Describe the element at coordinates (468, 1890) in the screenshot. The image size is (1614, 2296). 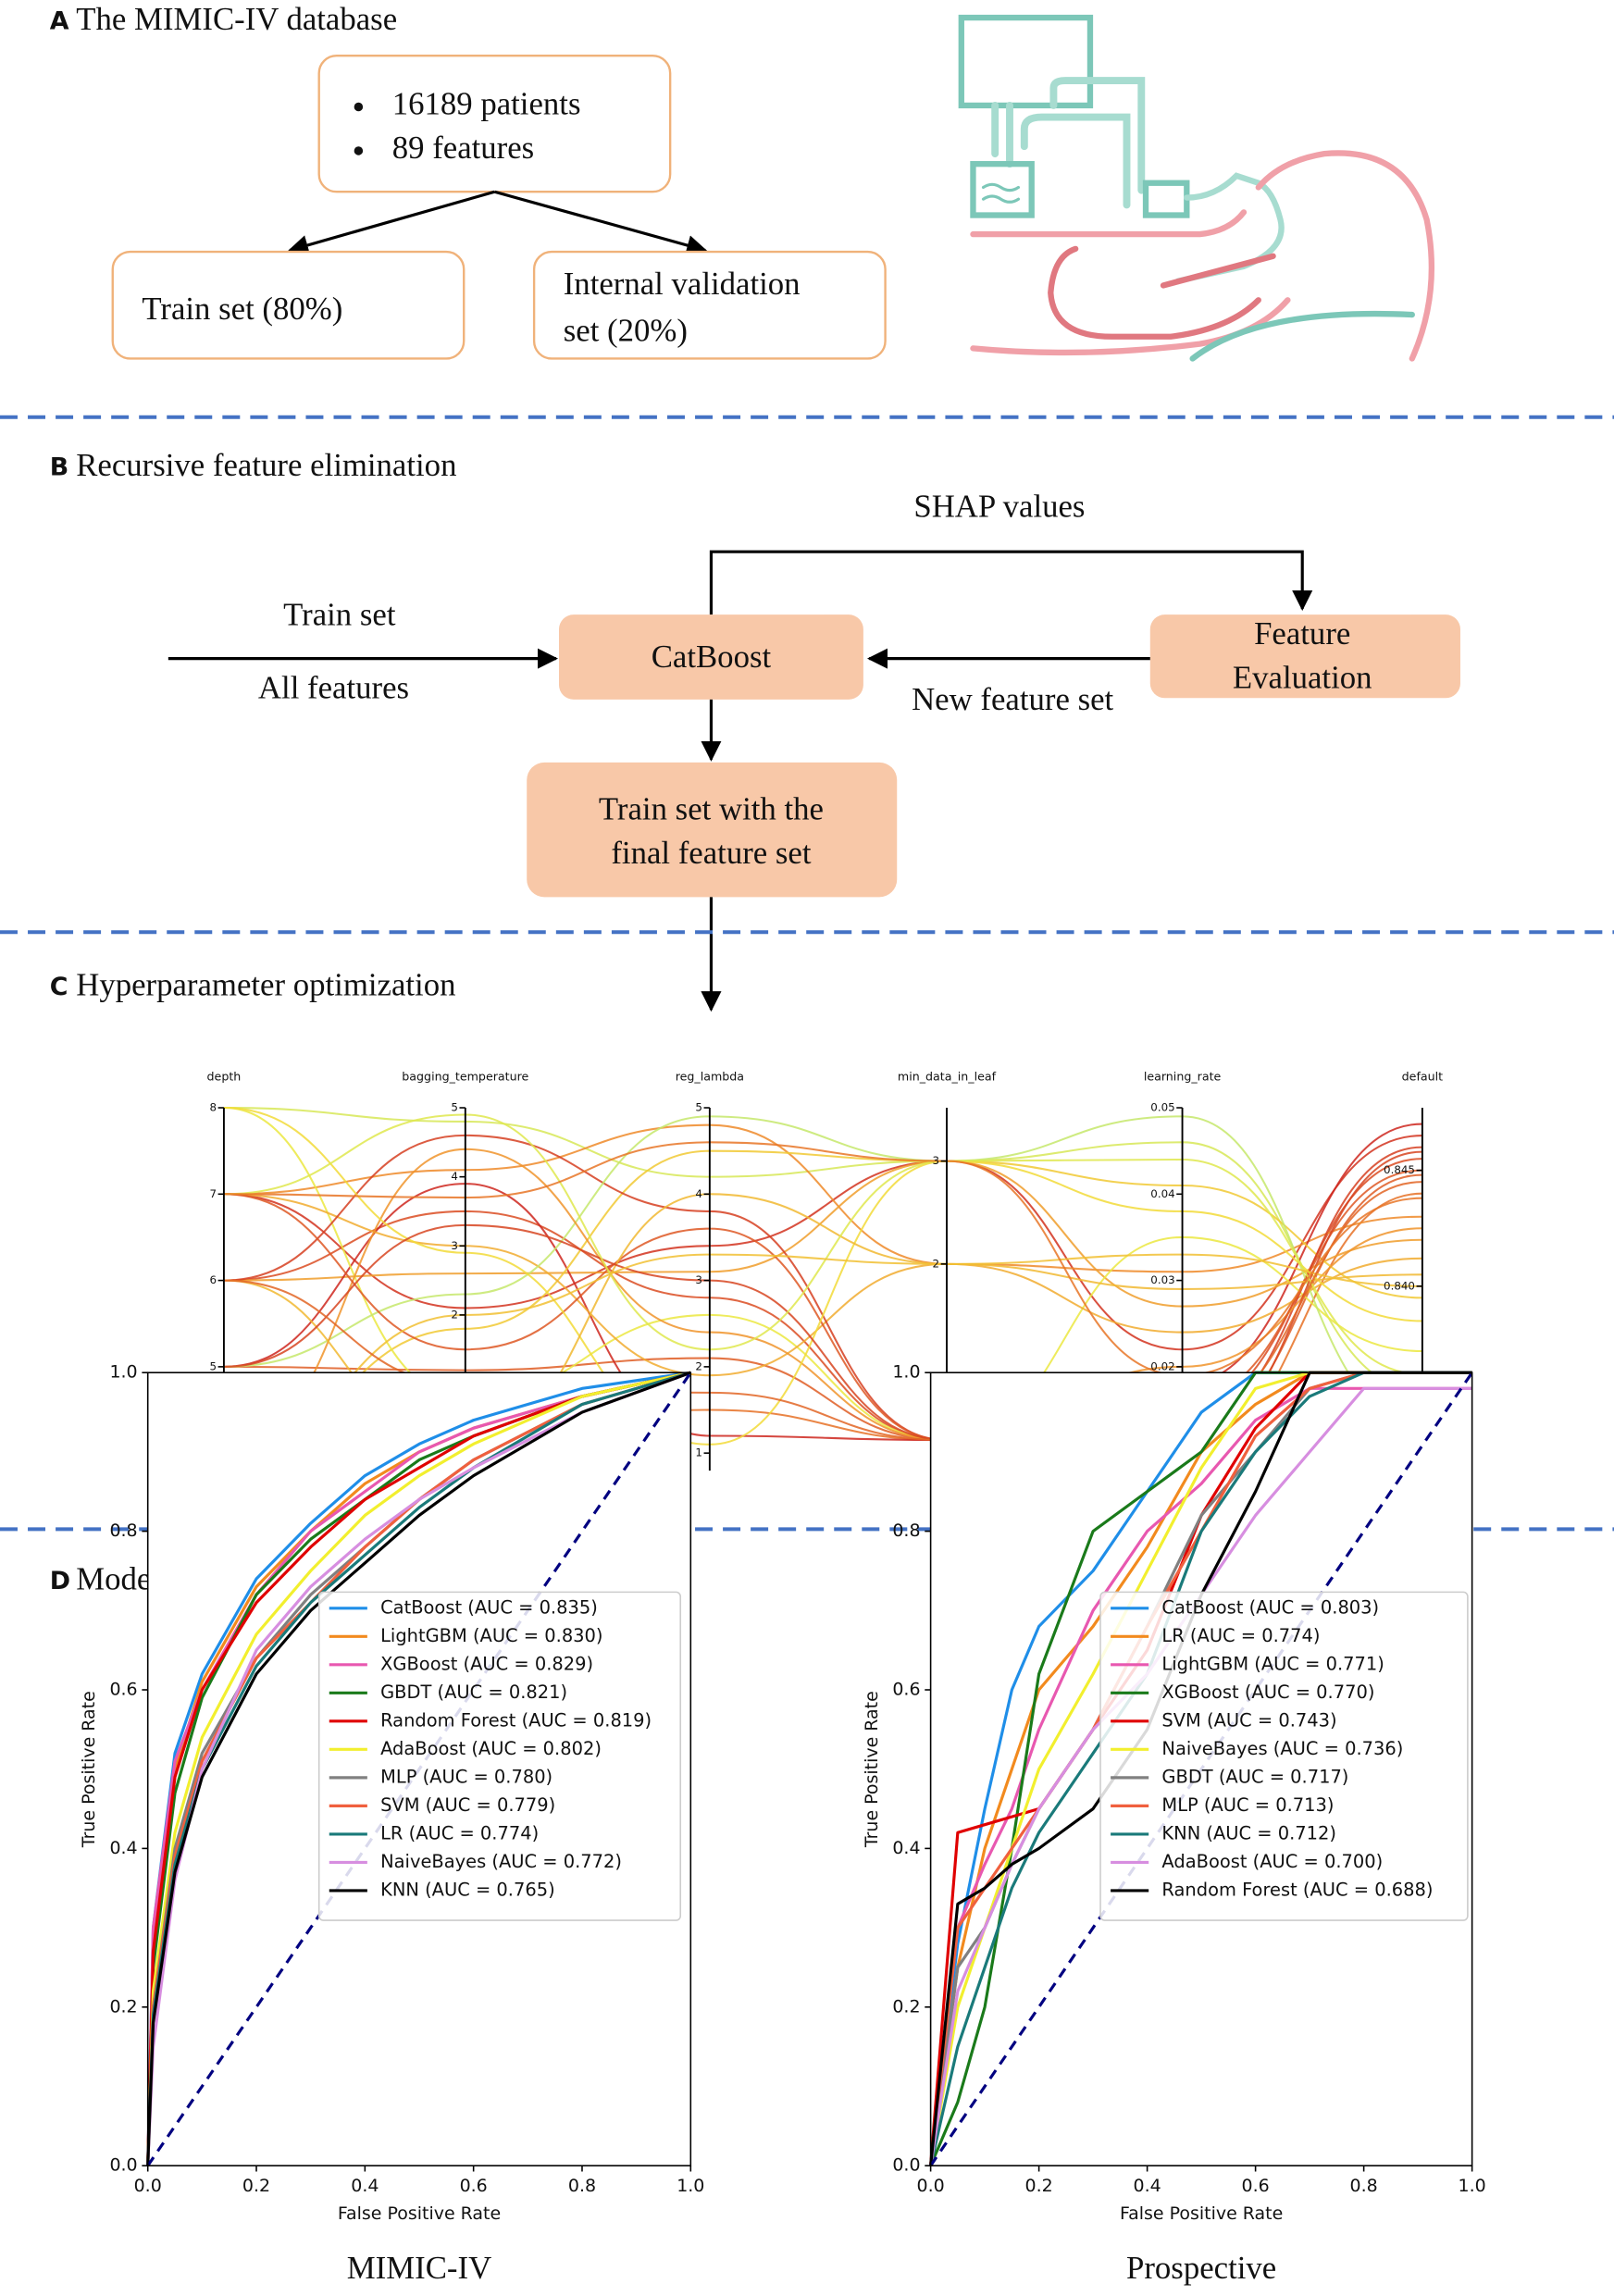
I see `legend-label: KNN (AUC = 0.765)` at that location.